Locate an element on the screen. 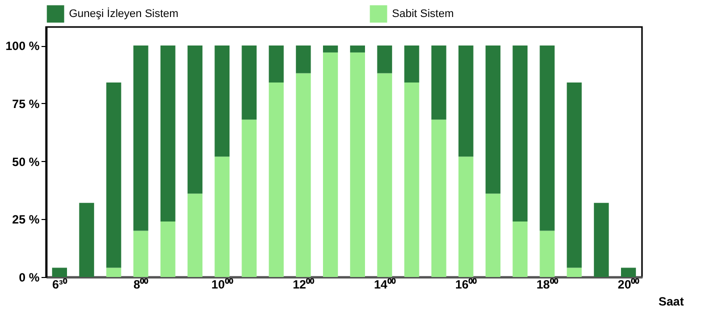 This screenshot has width=710, height=320. legend-label: Guneşi İzleyen Sistem is located at coordinates (123, 13).